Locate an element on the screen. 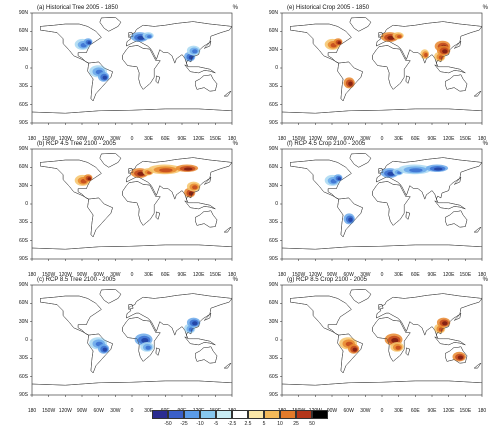  shading-india is located at coordinates (426, 55).